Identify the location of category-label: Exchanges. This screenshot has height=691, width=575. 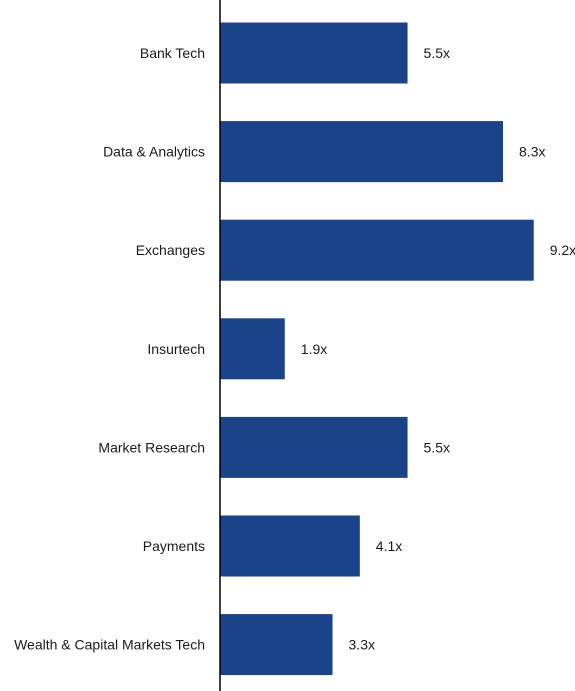
(170, 250).